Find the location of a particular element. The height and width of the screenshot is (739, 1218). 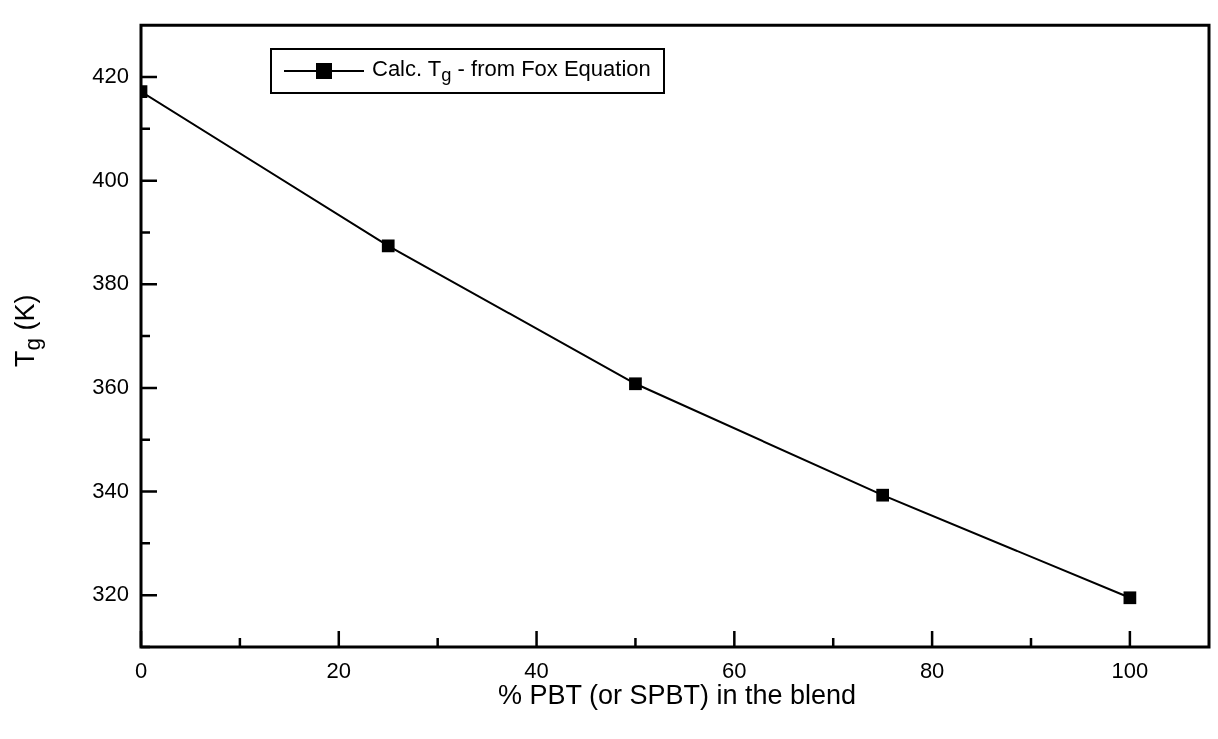

y-tick-label: 400 is located at coordinates (110, 179).